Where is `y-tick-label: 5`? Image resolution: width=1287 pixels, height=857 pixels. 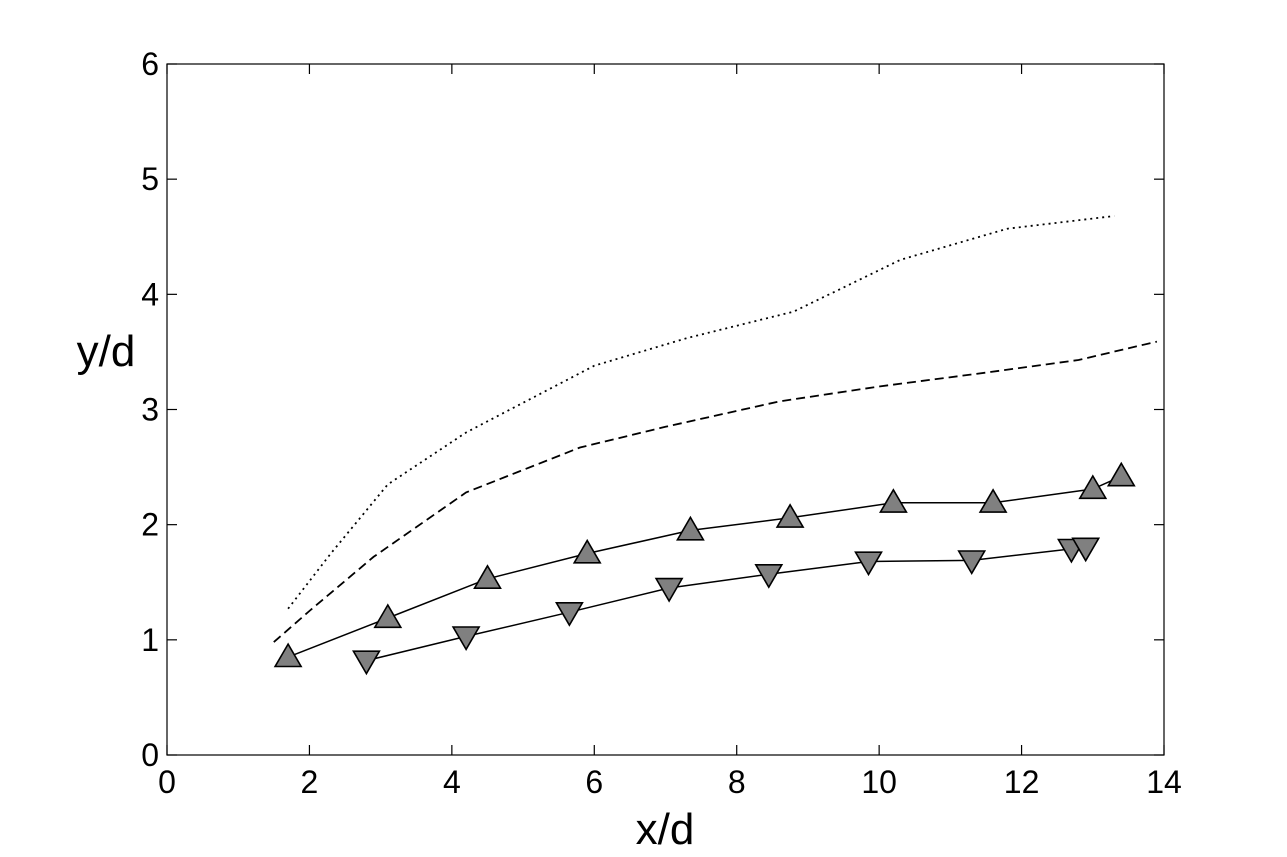
y-tick-label: 5 is located at coordinates (150, 179).